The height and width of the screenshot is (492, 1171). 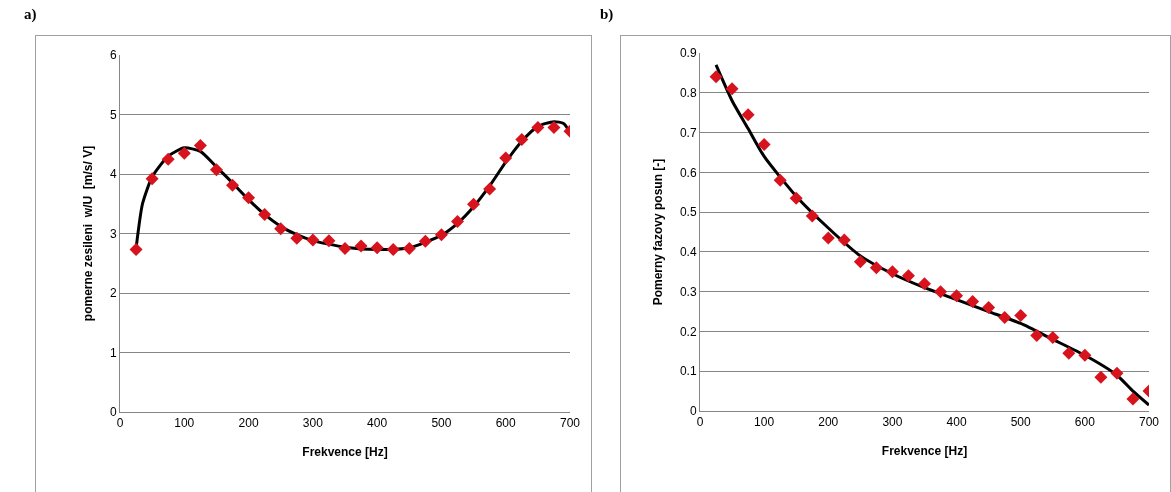 I want to click on y-tick-label: 1, so click(x=113, y=352).